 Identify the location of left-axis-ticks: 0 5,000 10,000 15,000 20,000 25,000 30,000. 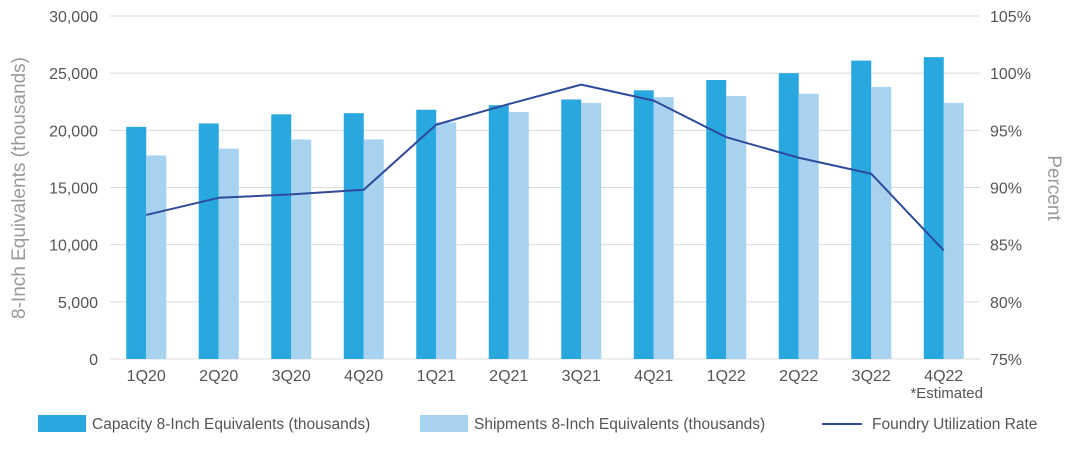
(73, 189).